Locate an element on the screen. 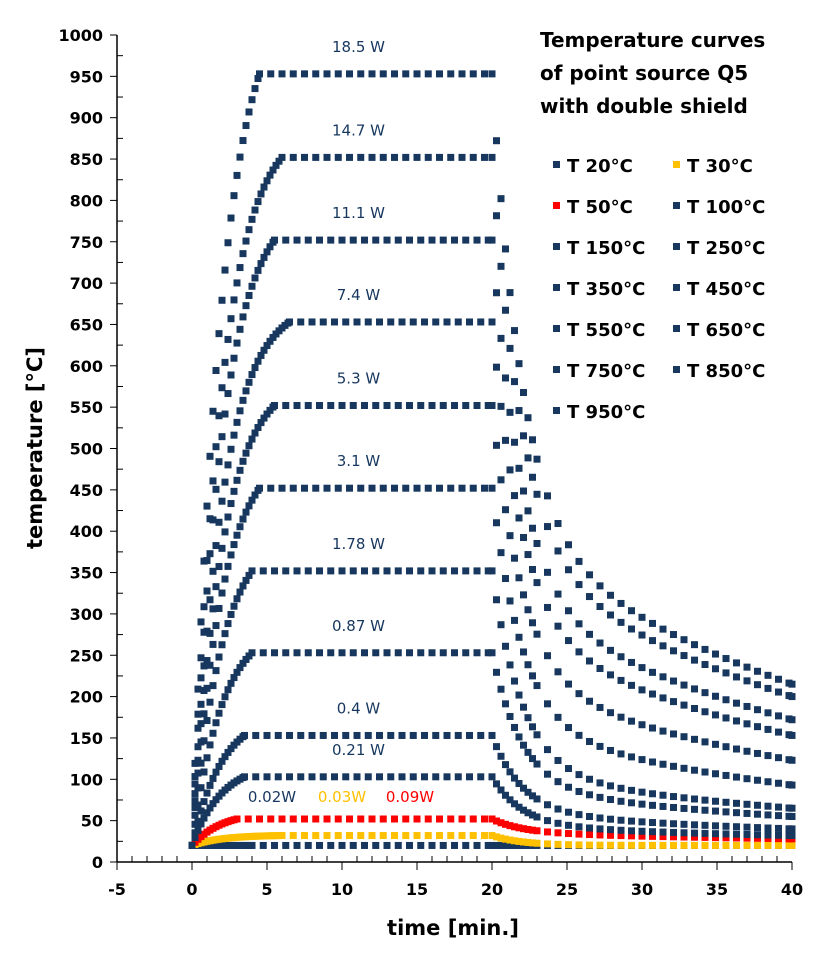 The width and height of the screenshot is (834, 960). title-line: with double shield is located at coordinates (644, 106).